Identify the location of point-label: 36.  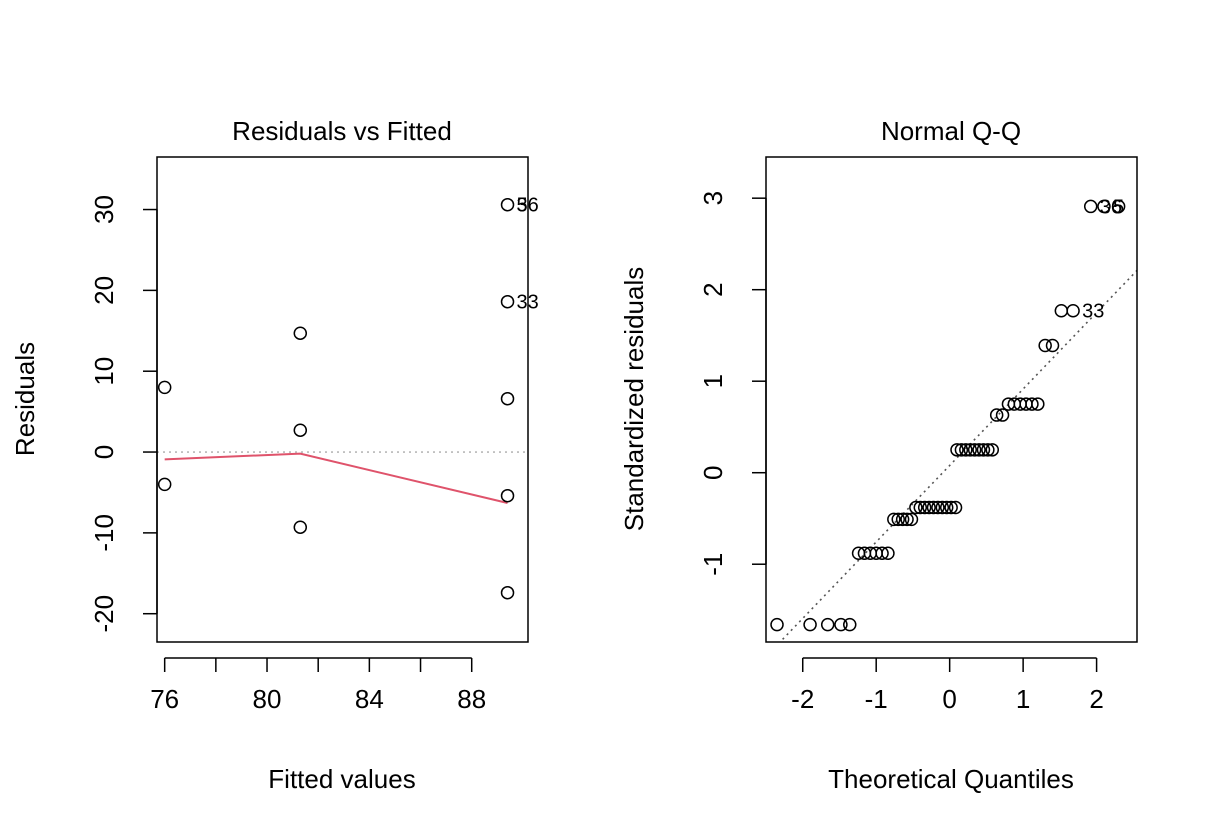
(1111, 207).